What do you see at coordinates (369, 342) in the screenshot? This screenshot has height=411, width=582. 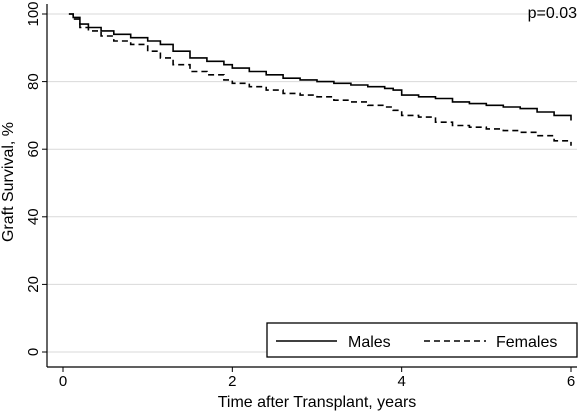 I see `legend-label-males: Males` at bounding box center [369, 342].